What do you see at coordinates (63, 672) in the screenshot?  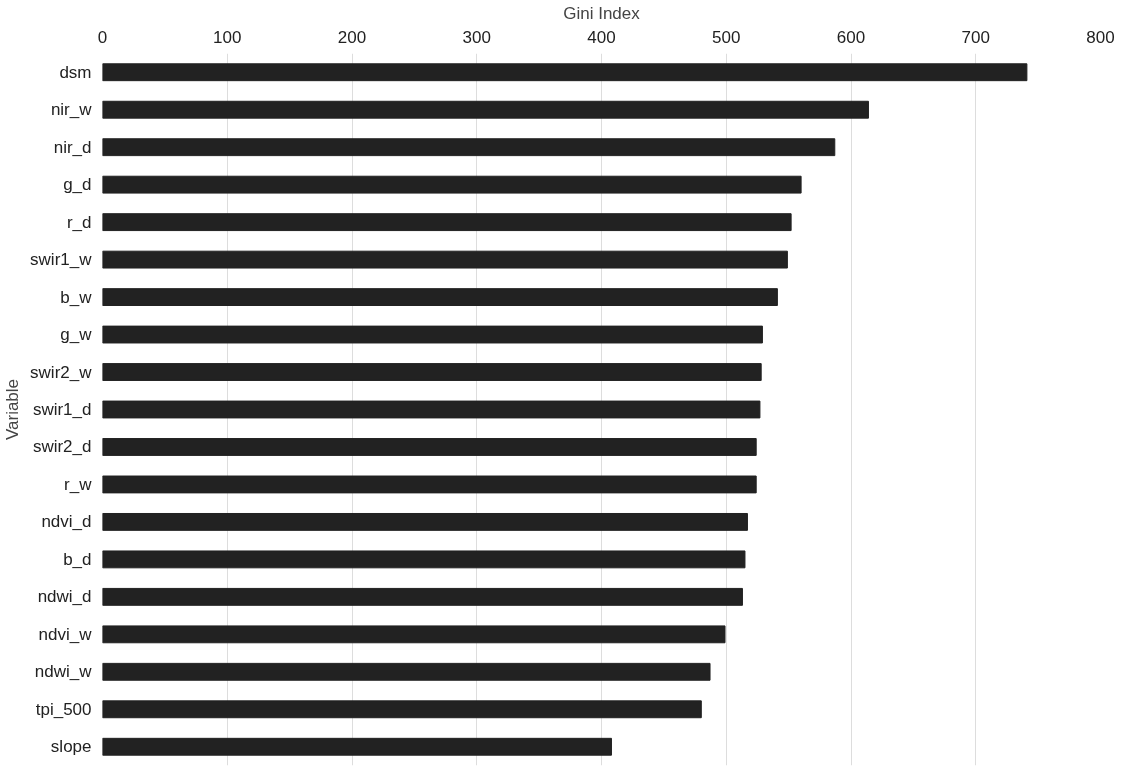 I see `y-tick-label: ndwi_w` at bounding box center [63, 672].